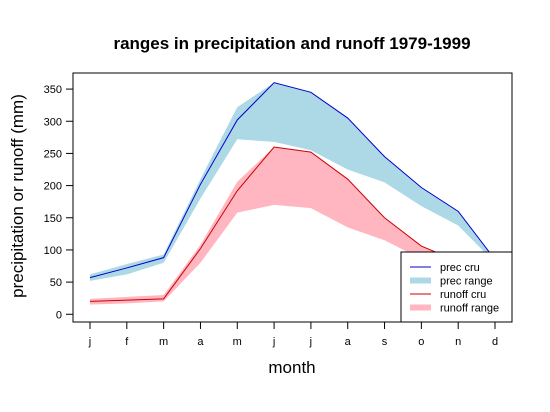 This screenshot has width=550, height=412. Describe the element at coordinates (421, 342) in the screenshot. I see `x-tick-label: o` at that location.